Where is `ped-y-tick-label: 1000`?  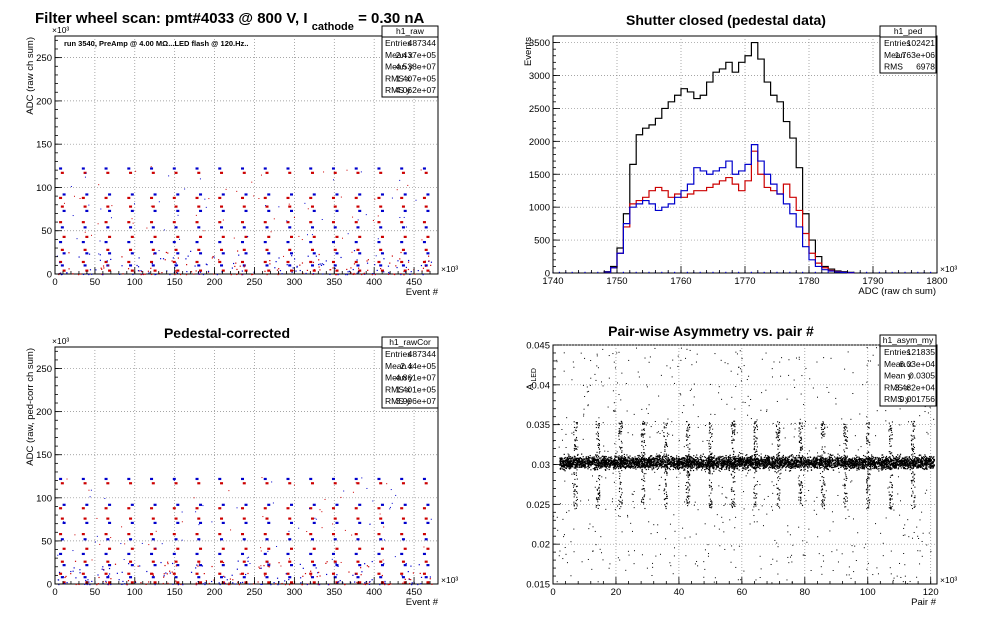 ped-y-tick-label: 1000 is located at coordinates (539, 208).